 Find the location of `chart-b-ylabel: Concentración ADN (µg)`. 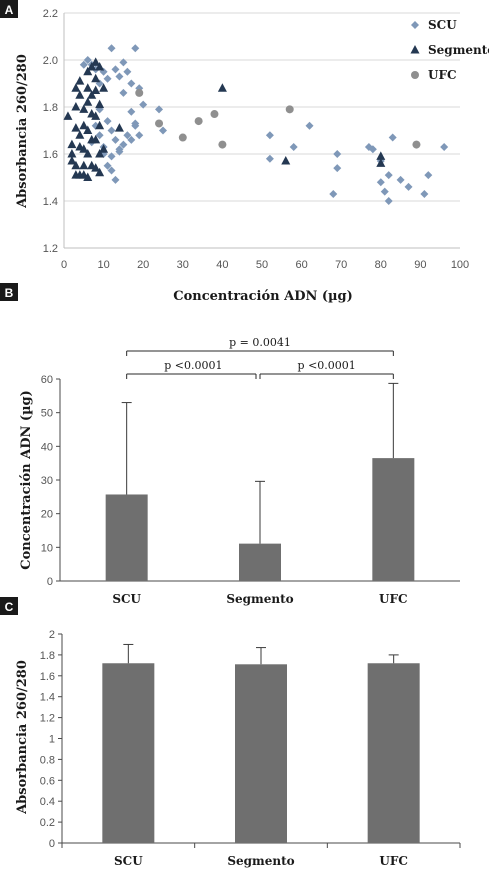

chart-b-ylabel: Concentración ADN (µg) is located at coordinates (26, 480).